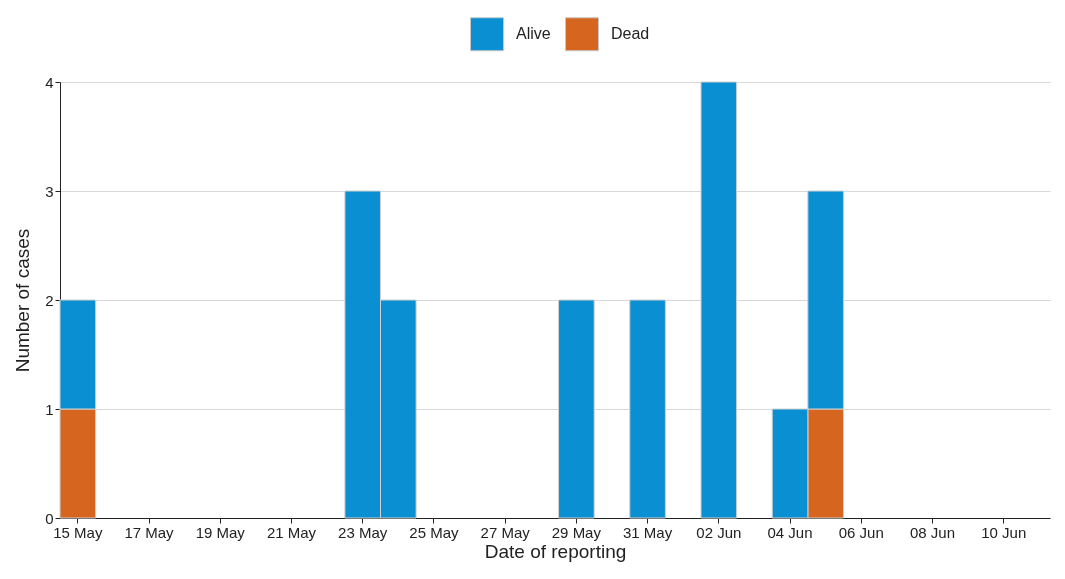 This screenshot has width=1065, height=579. Describe the element at coordinates (49, 518) in the screenshot. I see `y-tick-label: 0` at that location.